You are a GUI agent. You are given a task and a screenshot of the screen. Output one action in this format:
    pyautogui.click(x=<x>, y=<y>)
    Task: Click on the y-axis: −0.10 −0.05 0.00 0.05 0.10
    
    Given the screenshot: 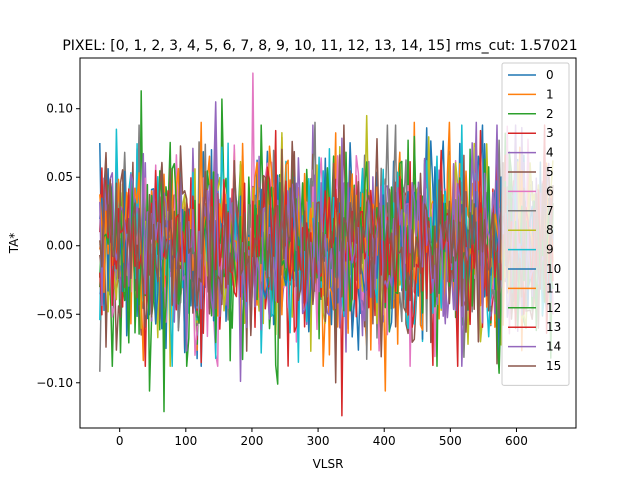 What is the action you would take?
    pyautogui.click(x=58, y=246)
    